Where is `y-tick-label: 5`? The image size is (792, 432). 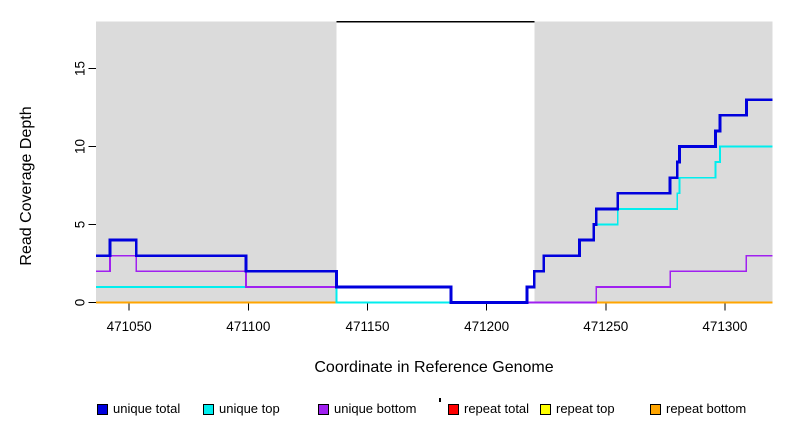 y-tick-label: 5 is located at coordinates (80, 225).